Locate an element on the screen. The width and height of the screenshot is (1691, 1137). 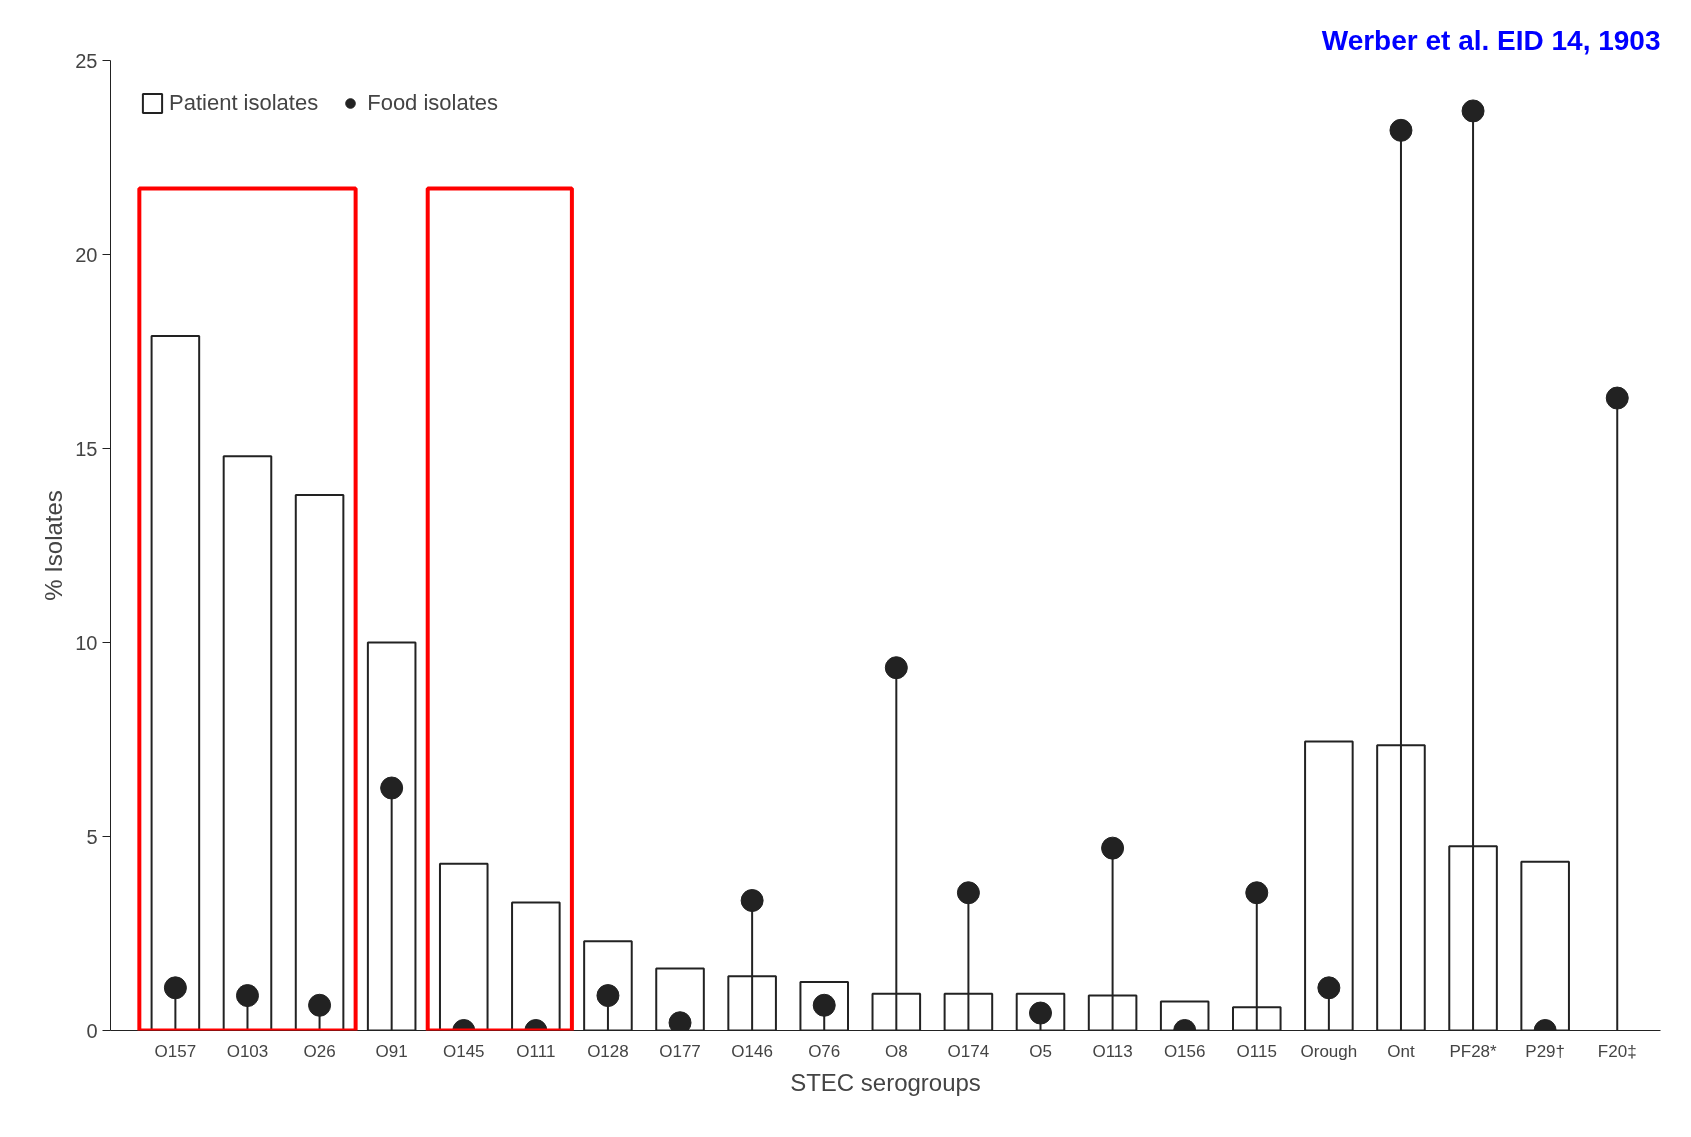
x-tick-label: Ont is located at coordinates (1401, 1051).